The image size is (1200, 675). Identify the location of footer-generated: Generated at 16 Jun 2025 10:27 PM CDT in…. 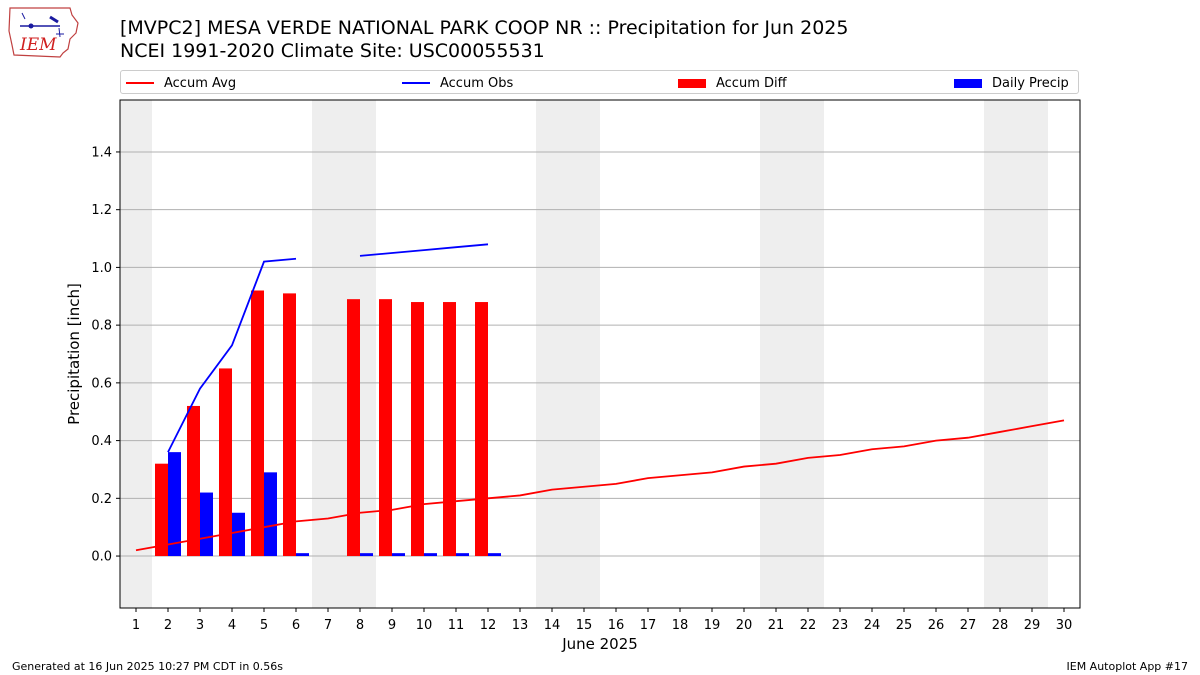
(148, 666).